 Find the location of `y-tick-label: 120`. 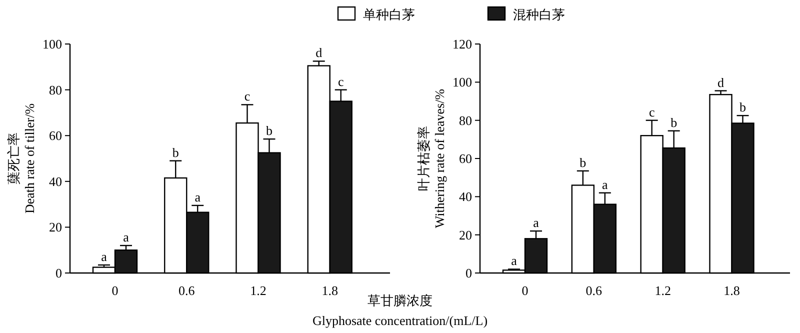

y-tick-label: 120 is located at coordinates (462, 44).